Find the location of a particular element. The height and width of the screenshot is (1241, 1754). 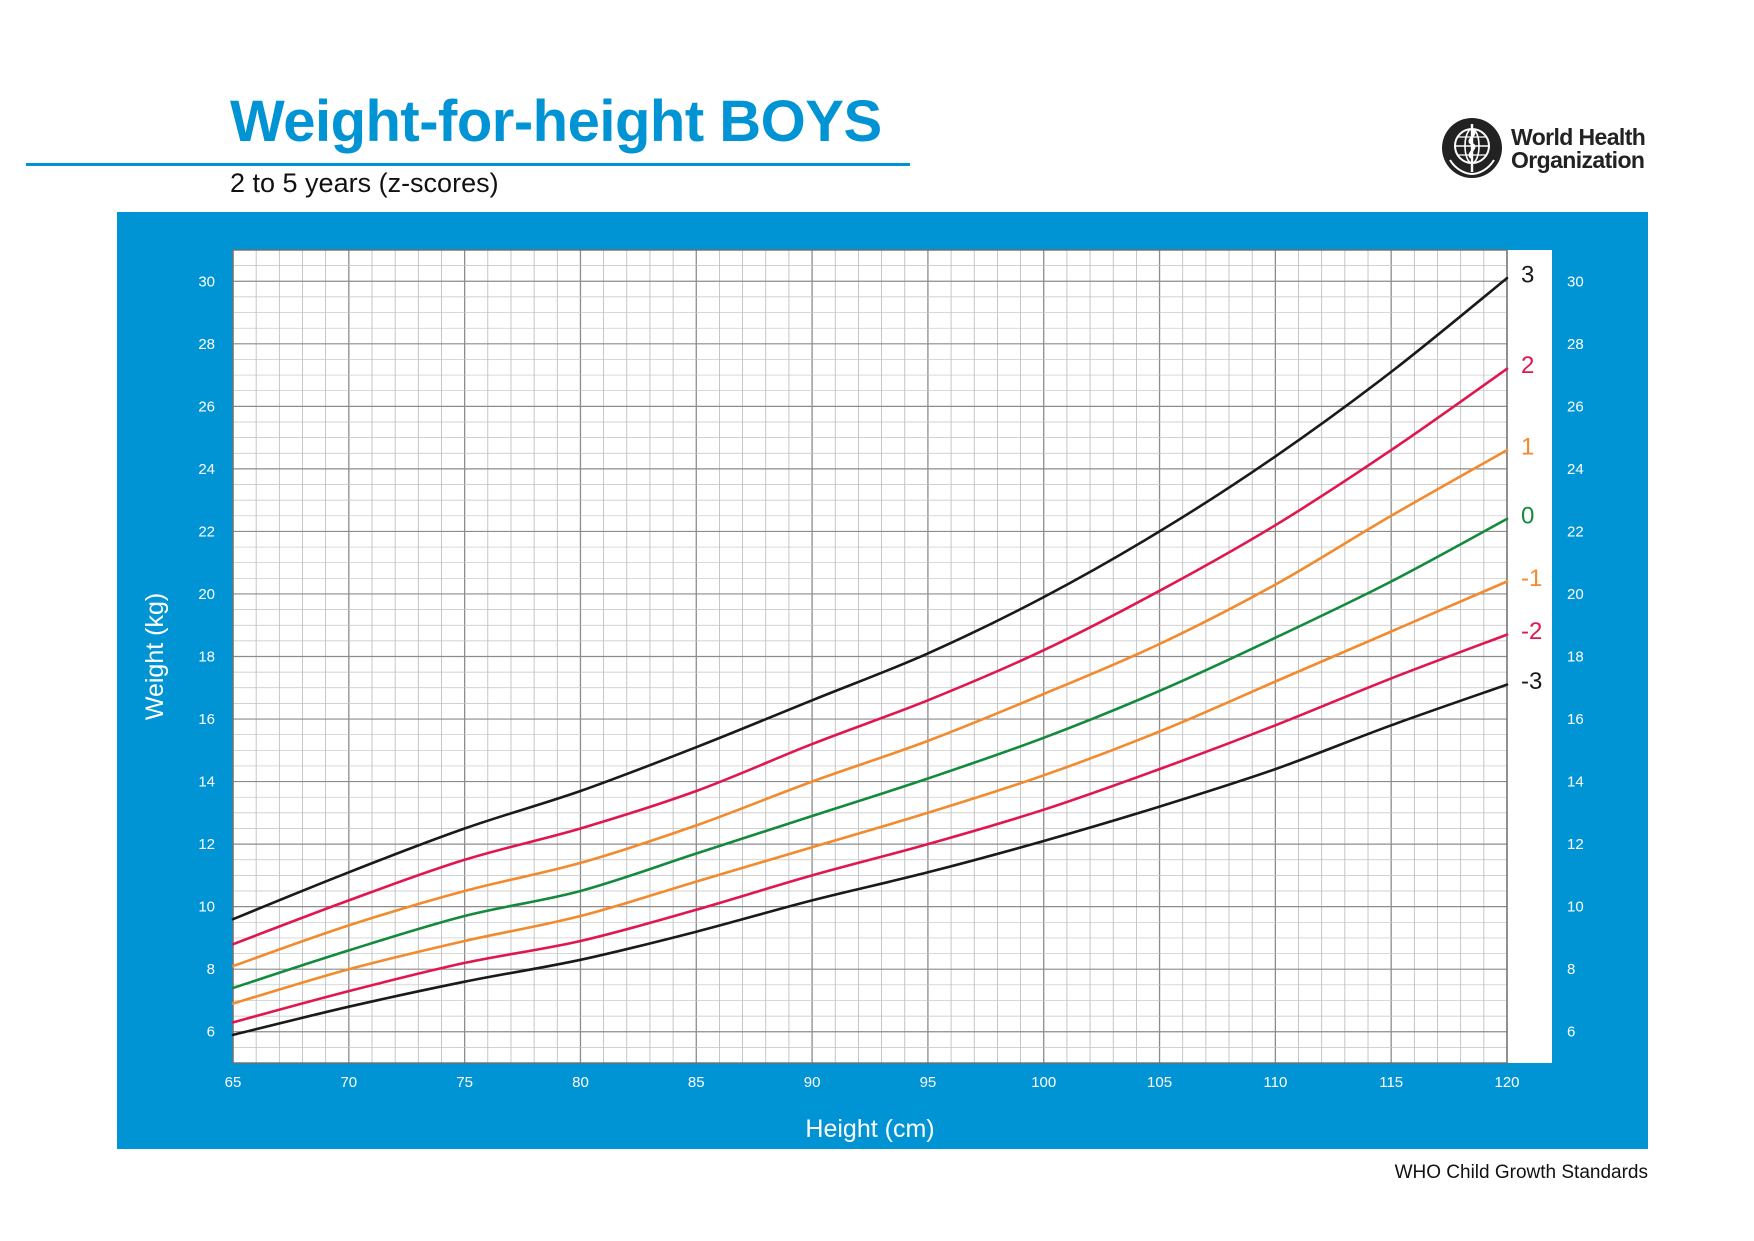

y-tick-label-left: 30 is located at coordinates (206, 281).